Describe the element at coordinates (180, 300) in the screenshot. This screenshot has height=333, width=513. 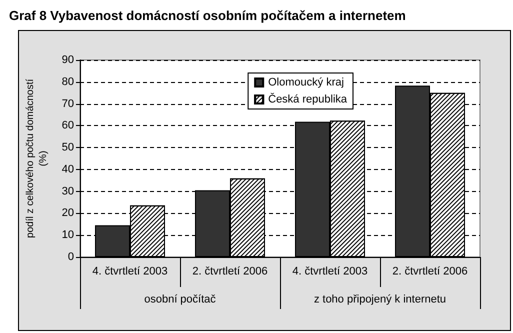
I see `text: osobní počítač` at that location.